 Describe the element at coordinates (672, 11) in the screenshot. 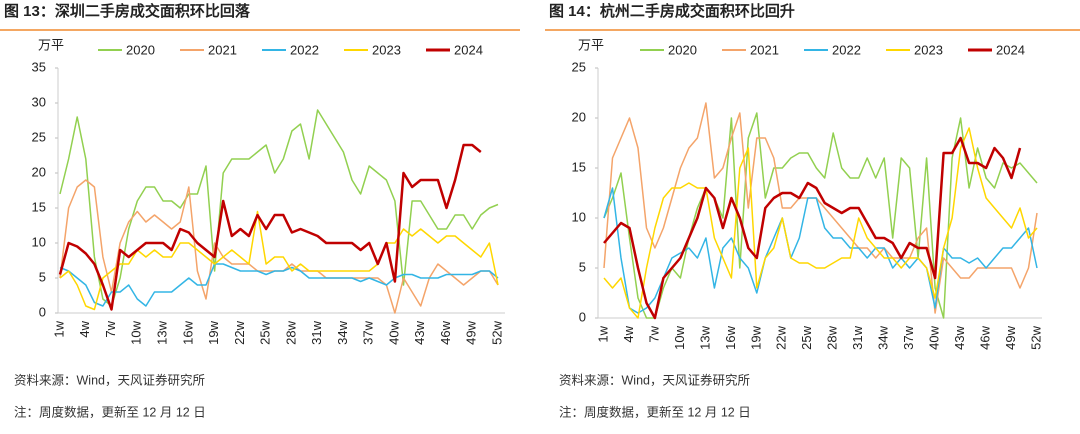

I see `chart-title: 图 14：杭州二手房成交面积环比回升` at that location.